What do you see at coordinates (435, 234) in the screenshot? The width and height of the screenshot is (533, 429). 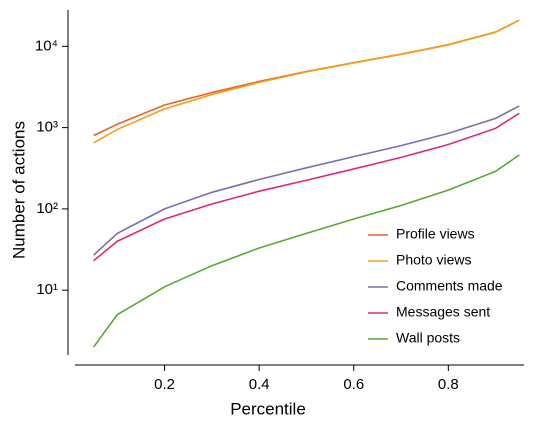 I see `legend-label: Profile views` at bounding box center [435, 234].